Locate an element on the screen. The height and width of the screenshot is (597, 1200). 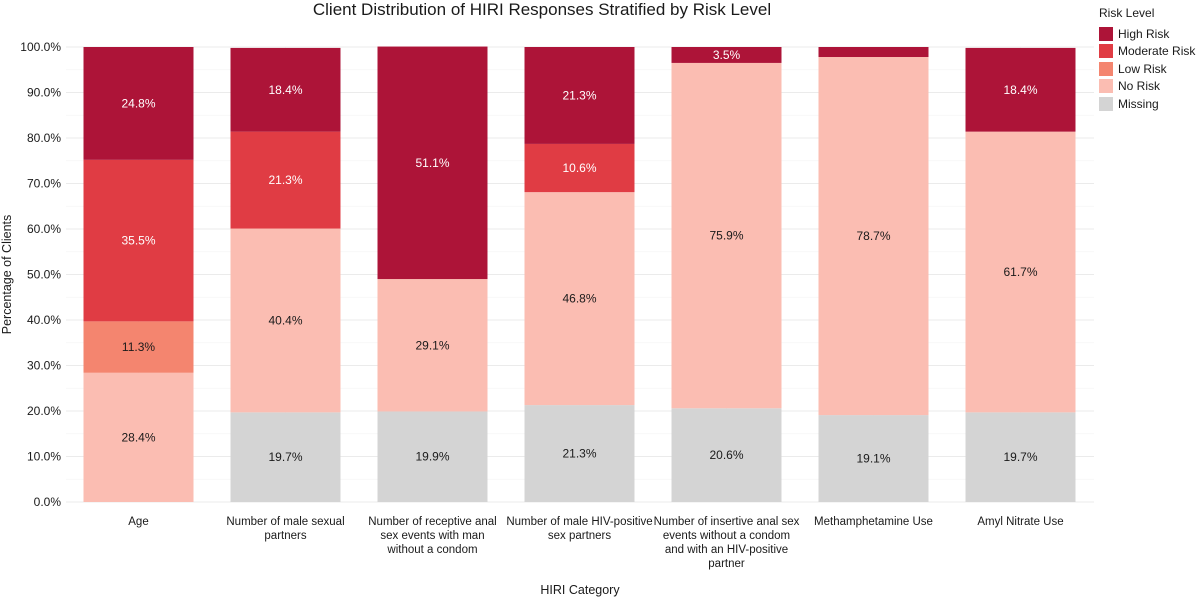
data-label: 46.8% is located at coordinates (579, 299).